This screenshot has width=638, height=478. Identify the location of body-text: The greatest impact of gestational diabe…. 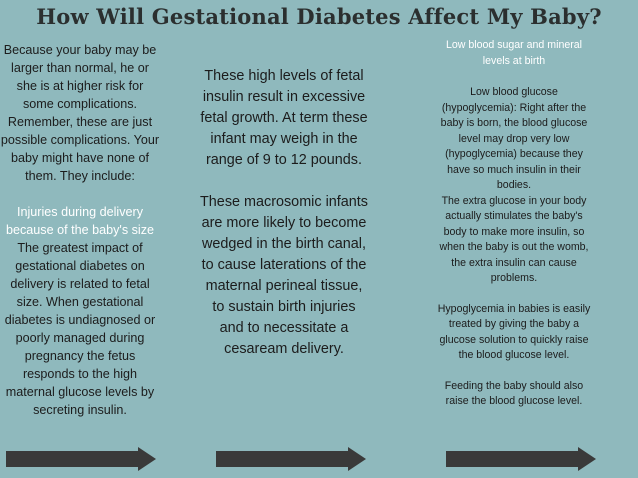
(80, 329).